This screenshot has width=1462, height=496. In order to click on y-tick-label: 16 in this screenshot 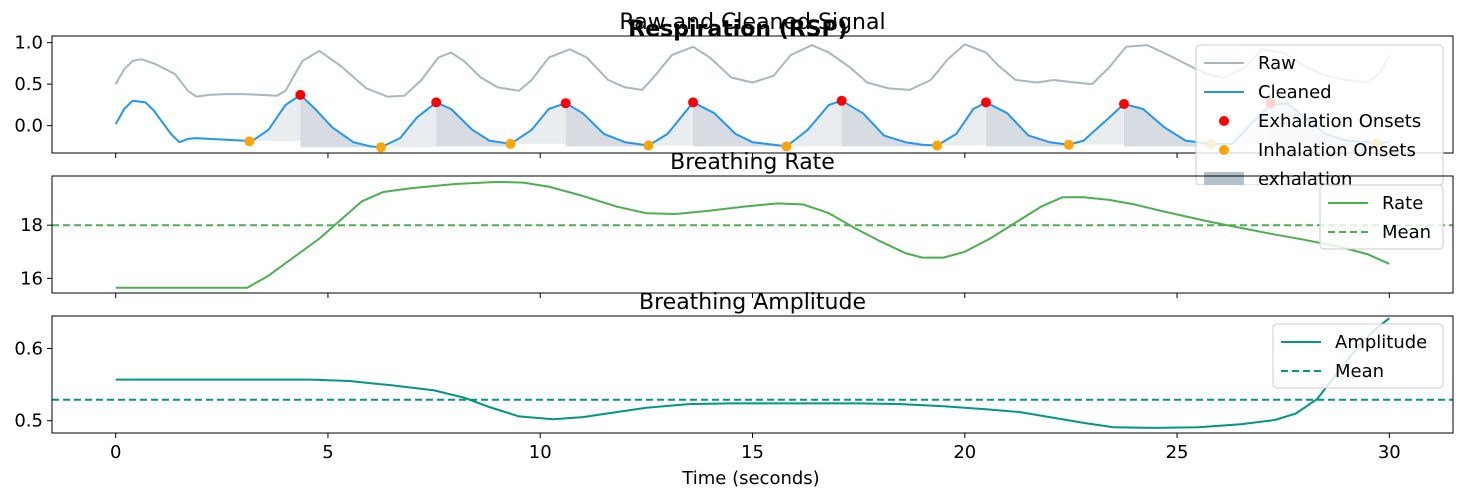, I will do `click(31, 278)`.